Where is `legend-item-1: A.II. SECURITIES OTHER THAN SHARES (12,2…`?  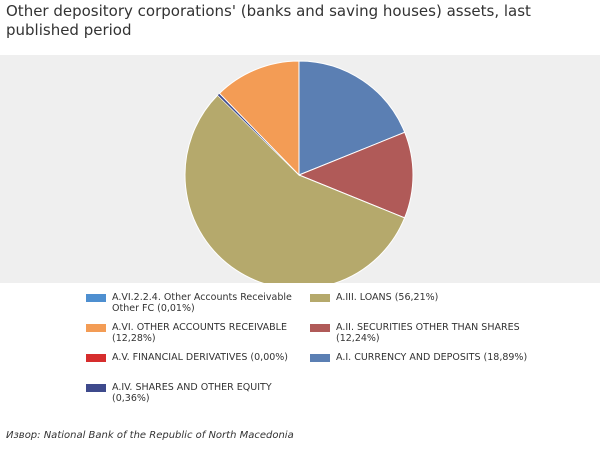 legend-item-1: A.II. SECURITIES OTHER THAN SHARES (12,2… is located at coordinates (419, 336).